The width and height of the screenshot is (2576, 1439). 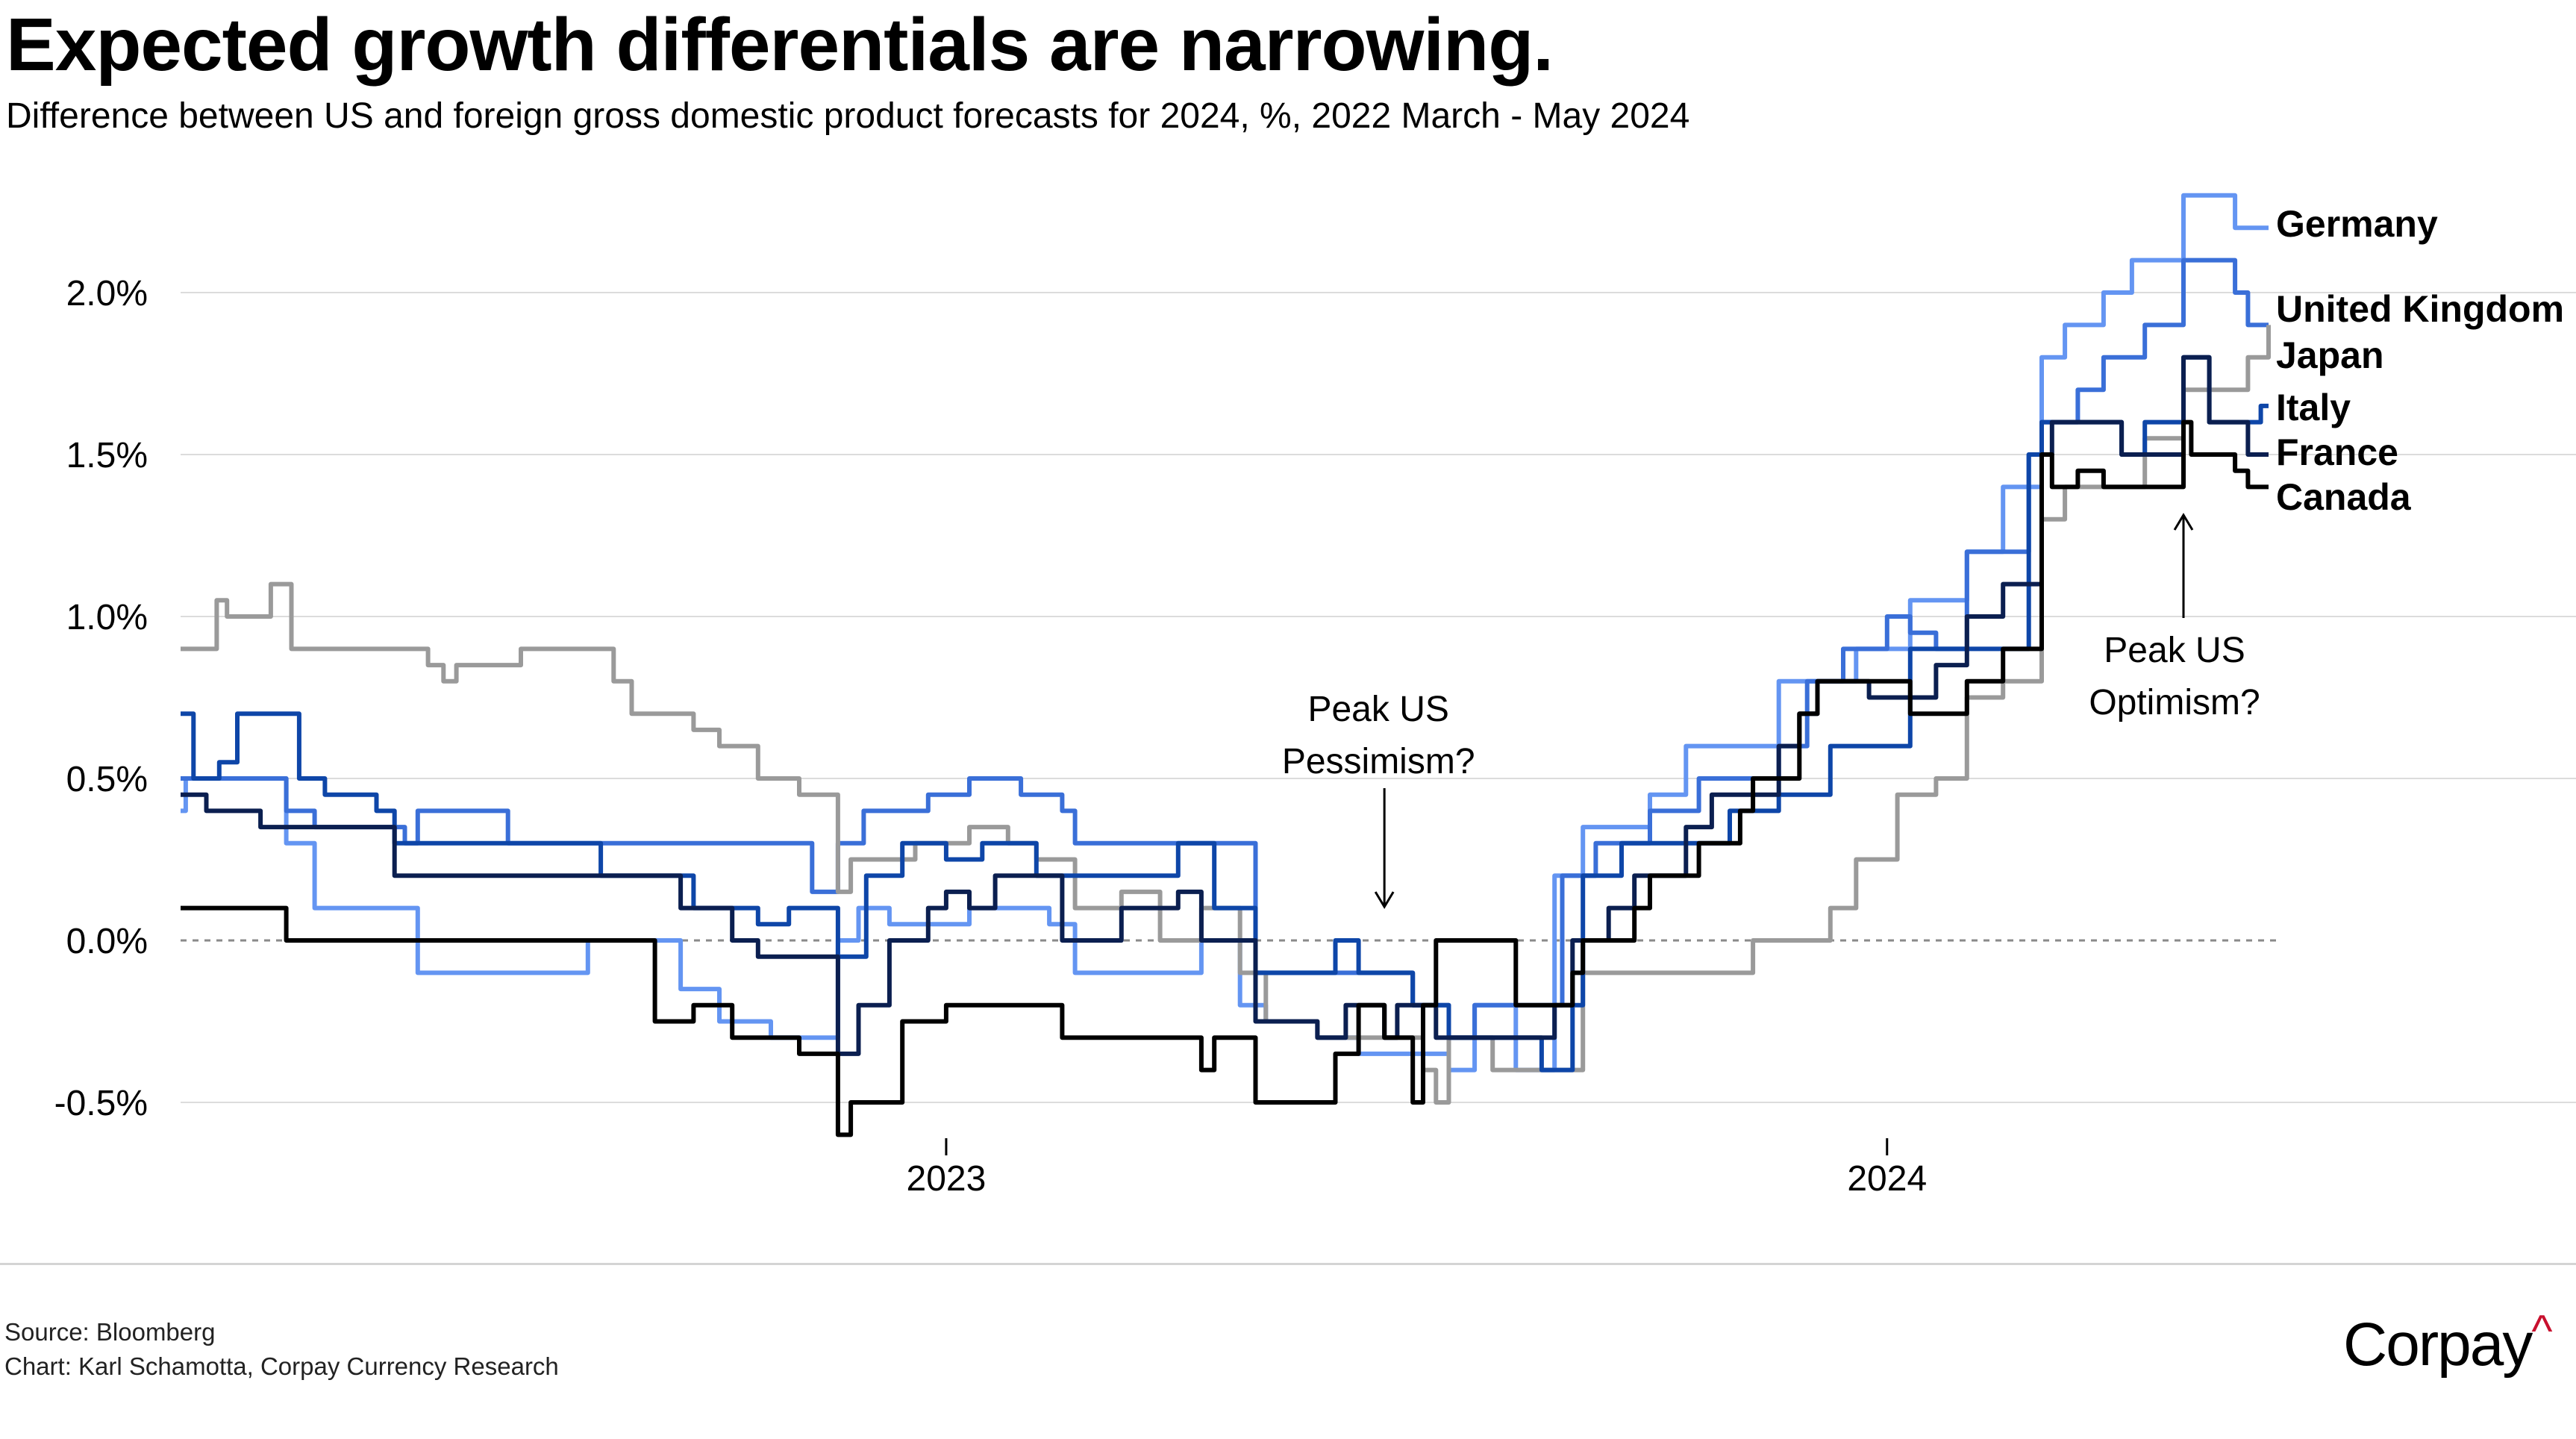 What do you see at coordinates (2438, 1345) in the screenshot?
I see `logo-text: Corpay` at bounding box center [2438, 1345].